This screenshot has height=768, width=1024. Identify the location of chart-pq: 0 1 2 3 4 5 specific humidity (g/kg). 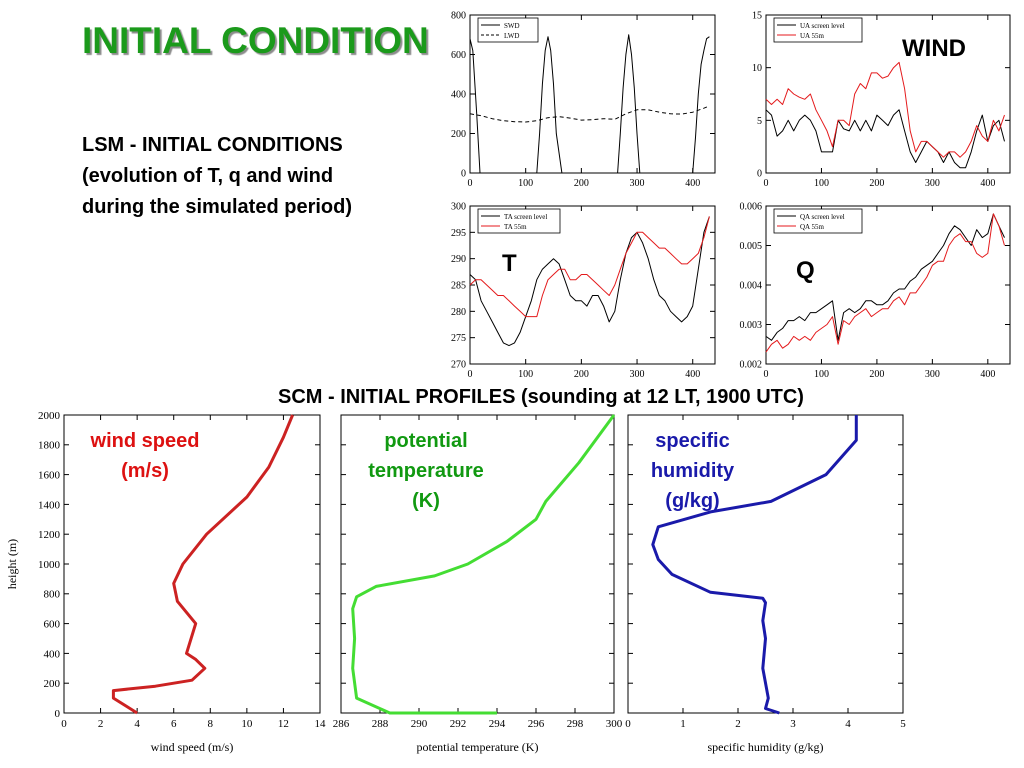
(765, 584).